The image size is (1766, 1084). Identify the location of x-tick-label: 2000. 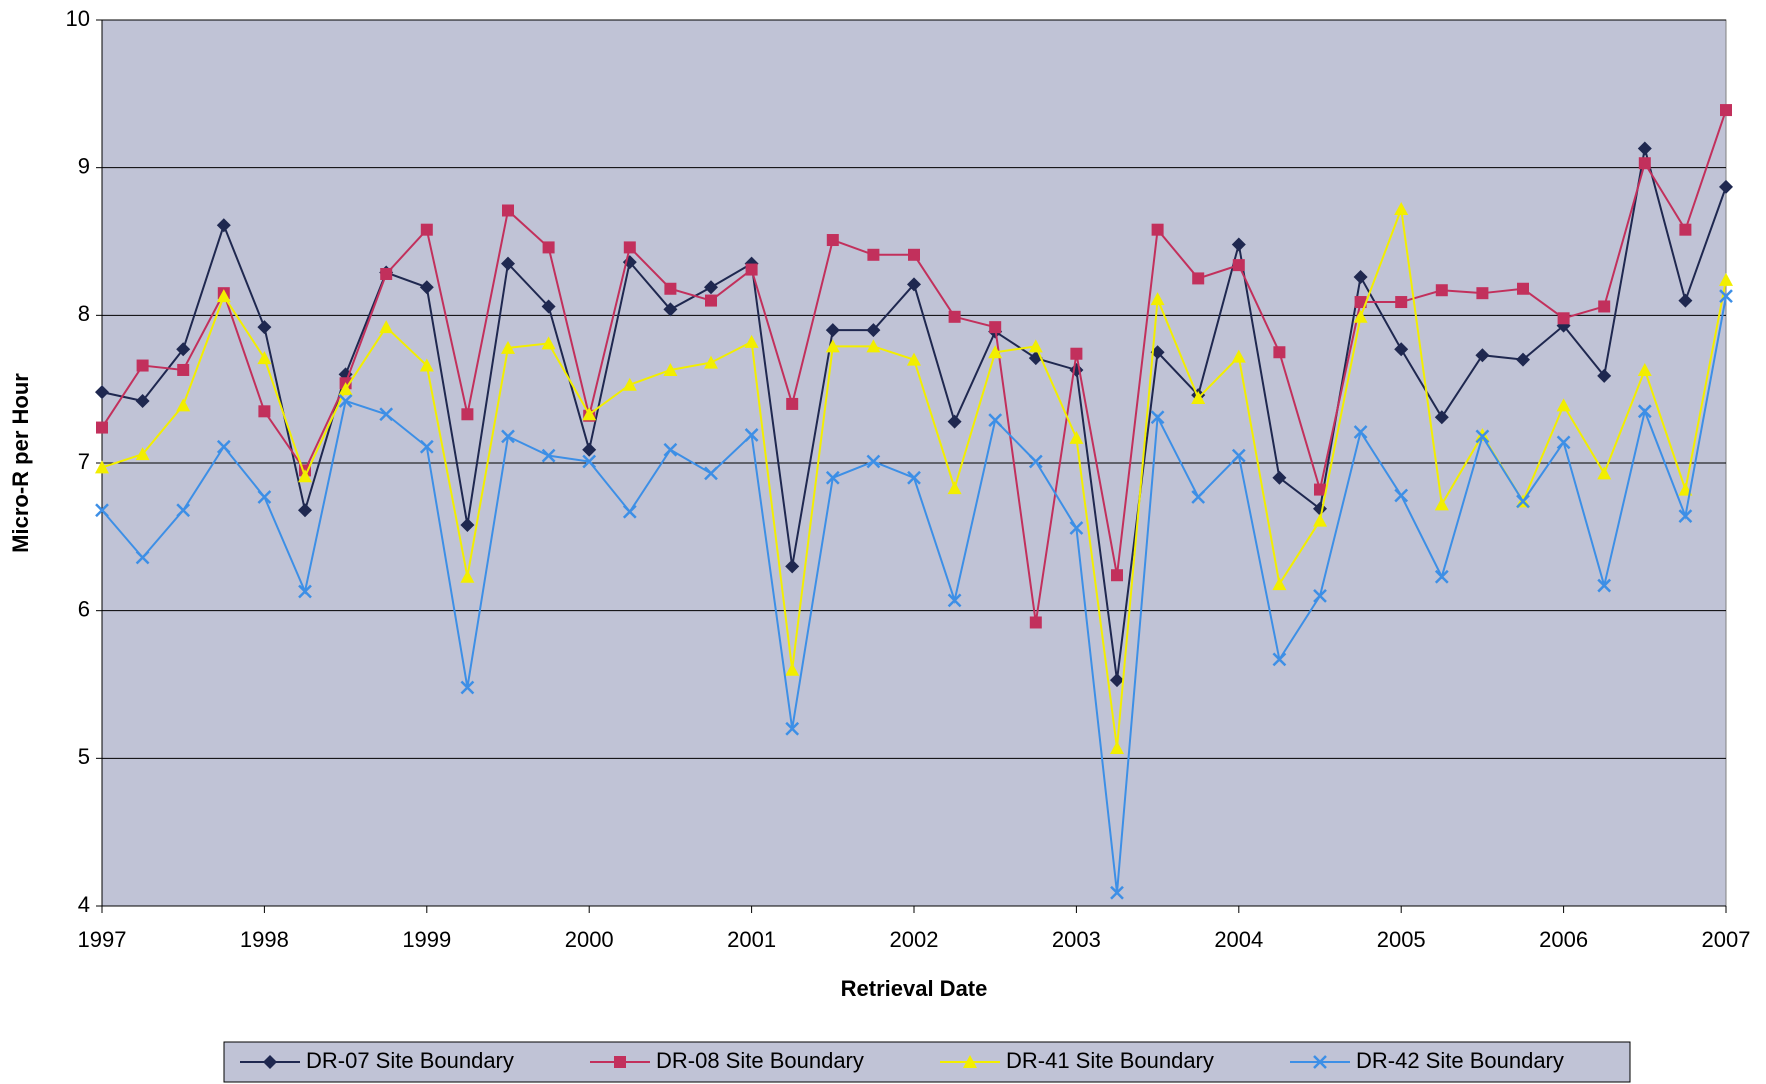
(589, 939).